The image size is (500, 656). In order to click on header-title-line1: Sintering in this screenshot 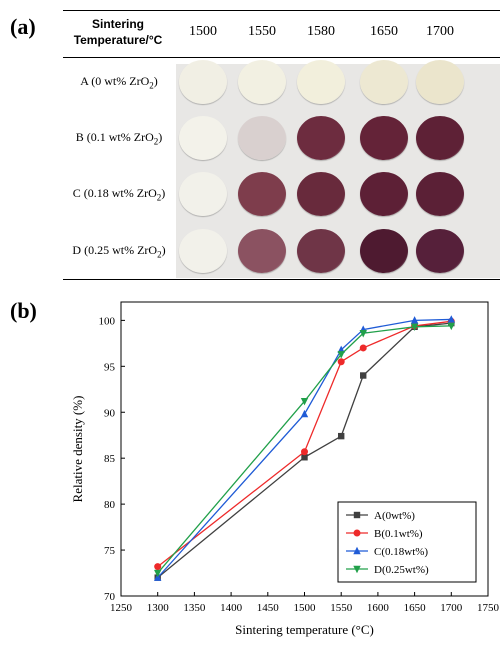, I will do `click(117, 24)`.